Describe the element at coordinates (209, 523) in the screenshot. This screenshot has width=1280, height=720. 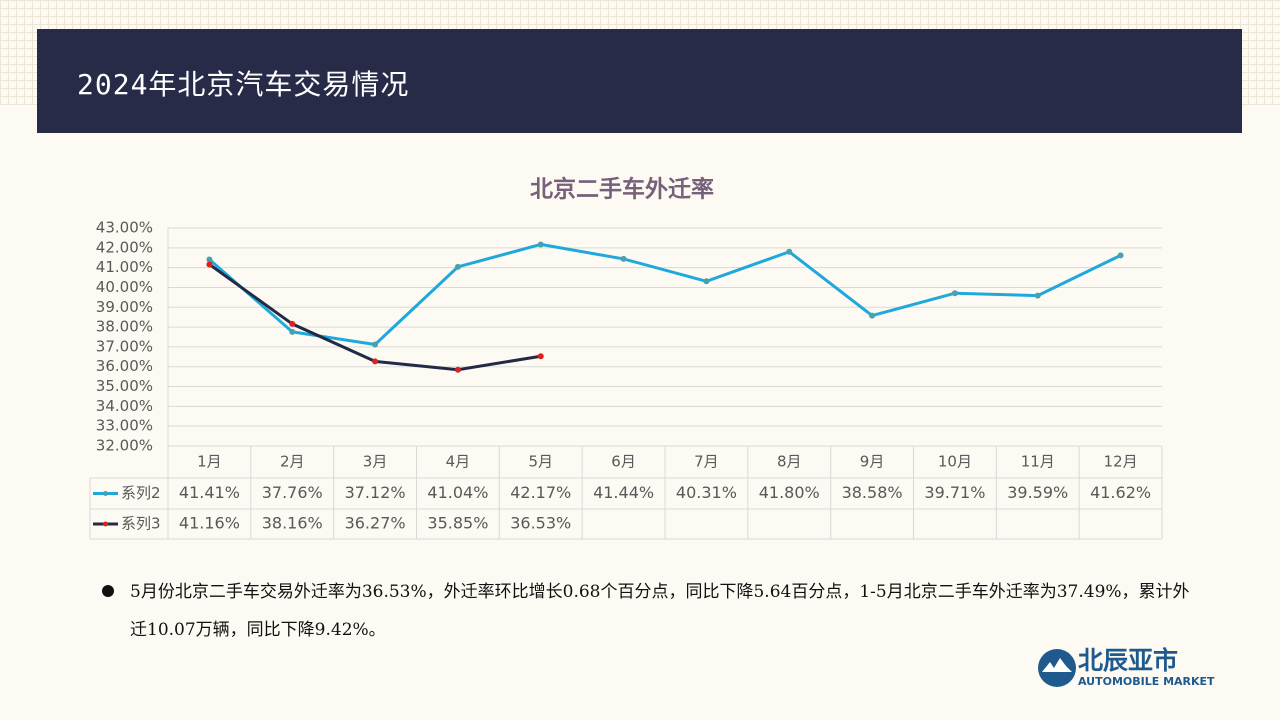
I see `table-value: 41.16%` at that location.